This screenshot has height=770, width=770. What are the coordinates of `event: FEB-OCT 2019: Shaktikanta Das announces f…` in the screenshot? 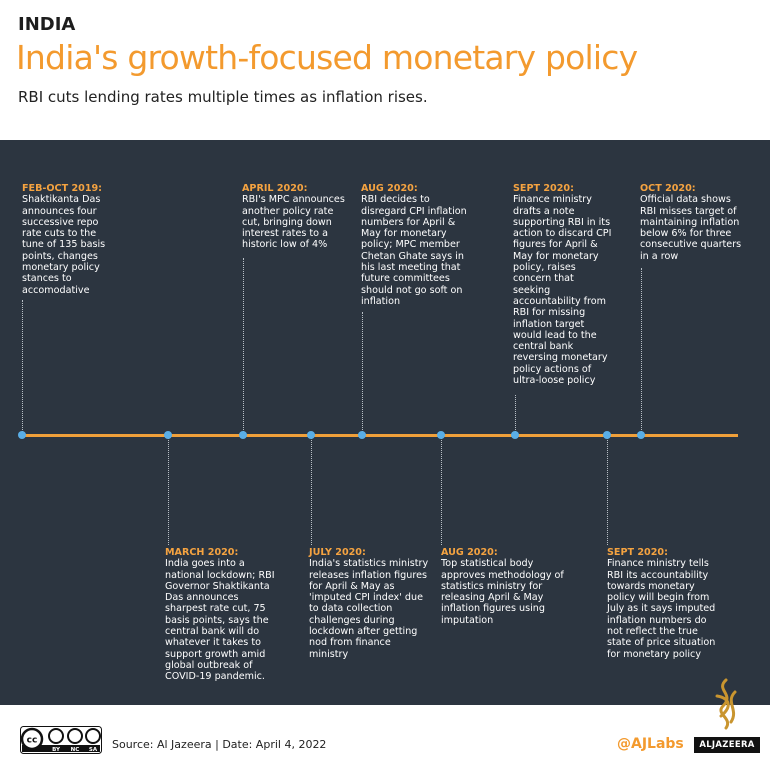 It's located at (68, 239).